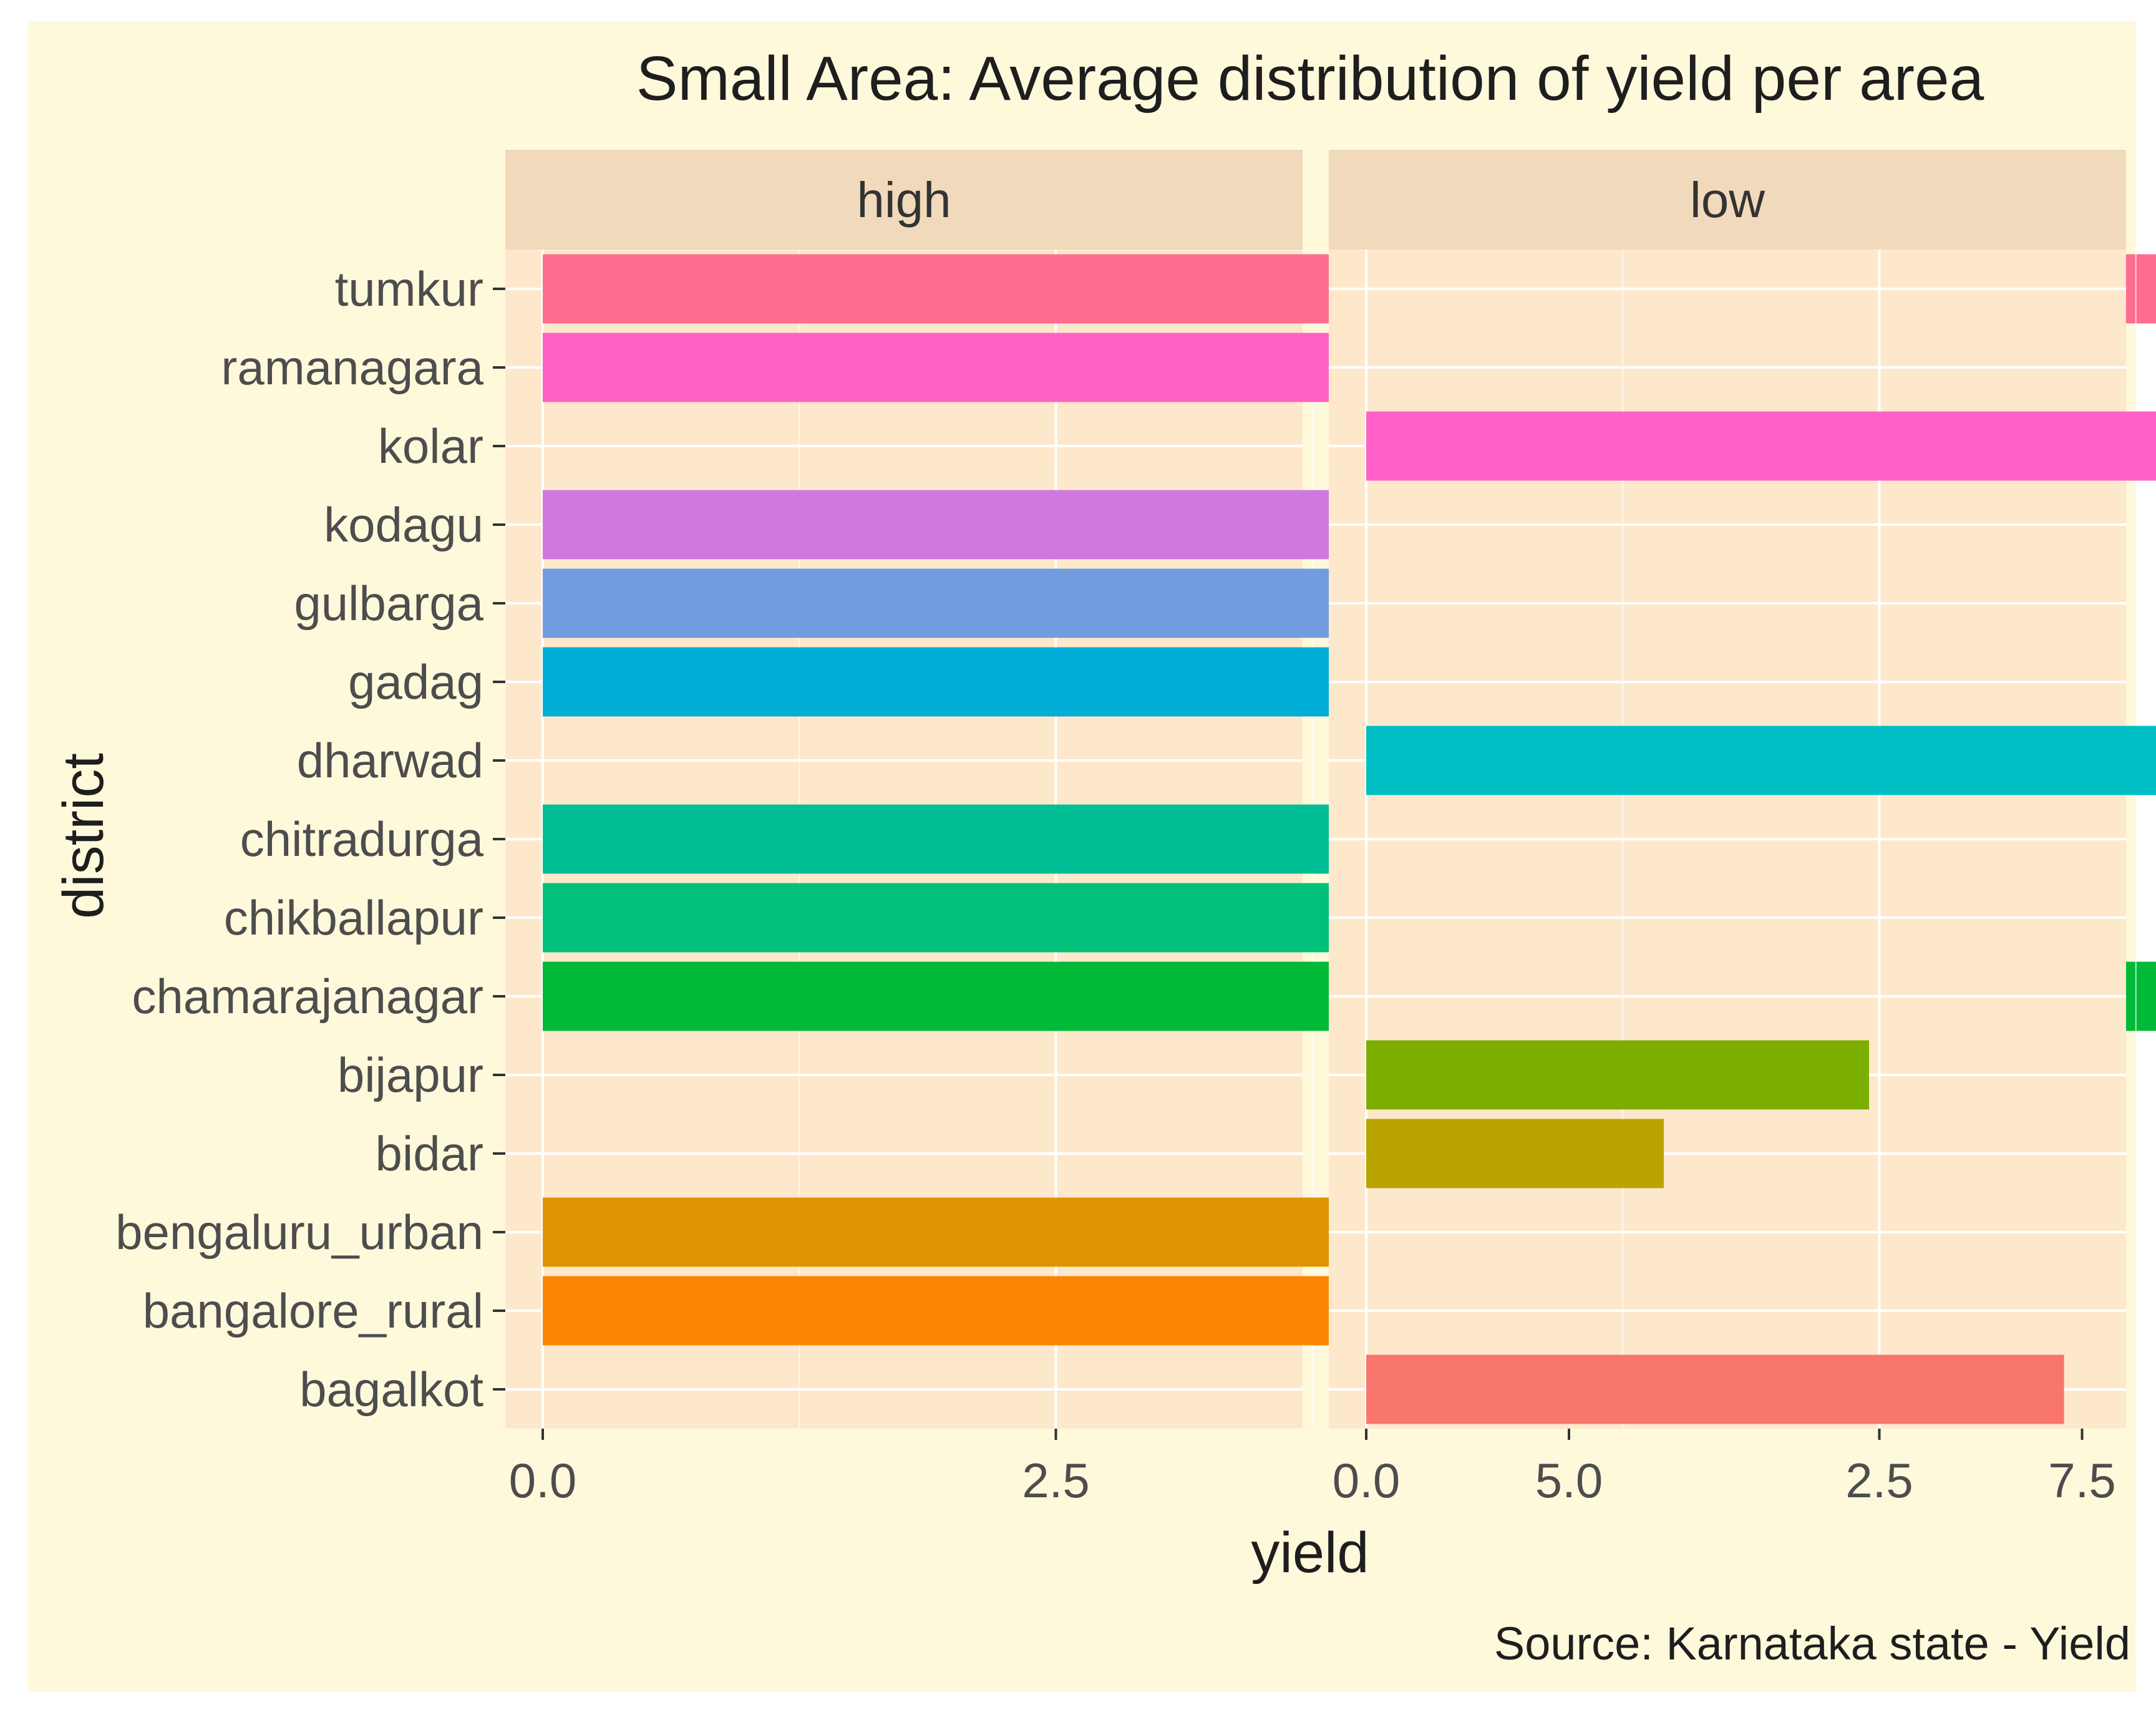 The height and width of the screenshot is (1710, 2156). Describe the element at coordinates (388, 603) in the screenshot. I see `y-tick-label-gulbarga: gulbarga` at that location.